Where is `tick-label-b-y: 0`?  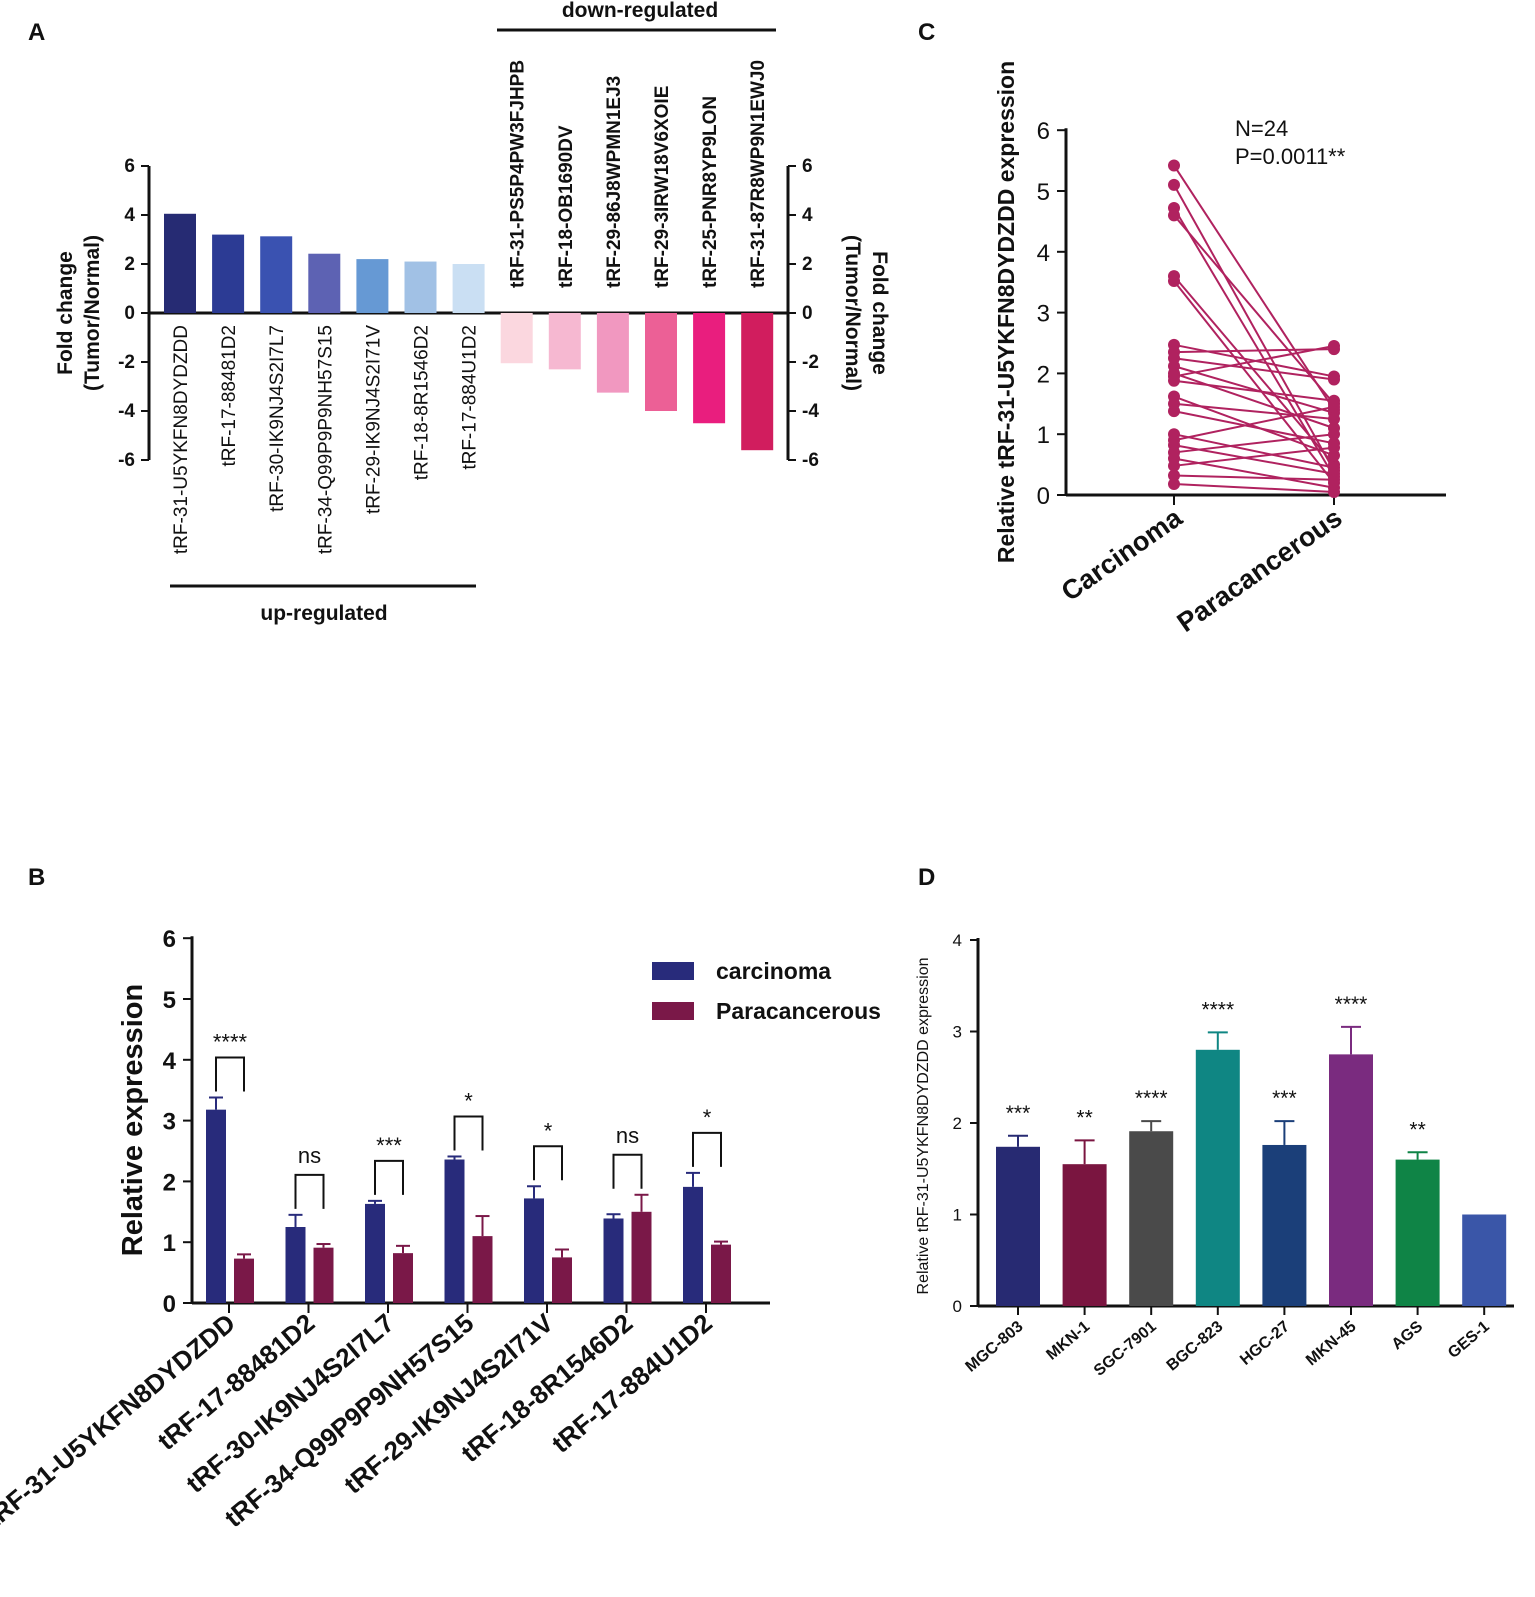
tick-label-b-y: 0 is located at coordinates (169, 1304).